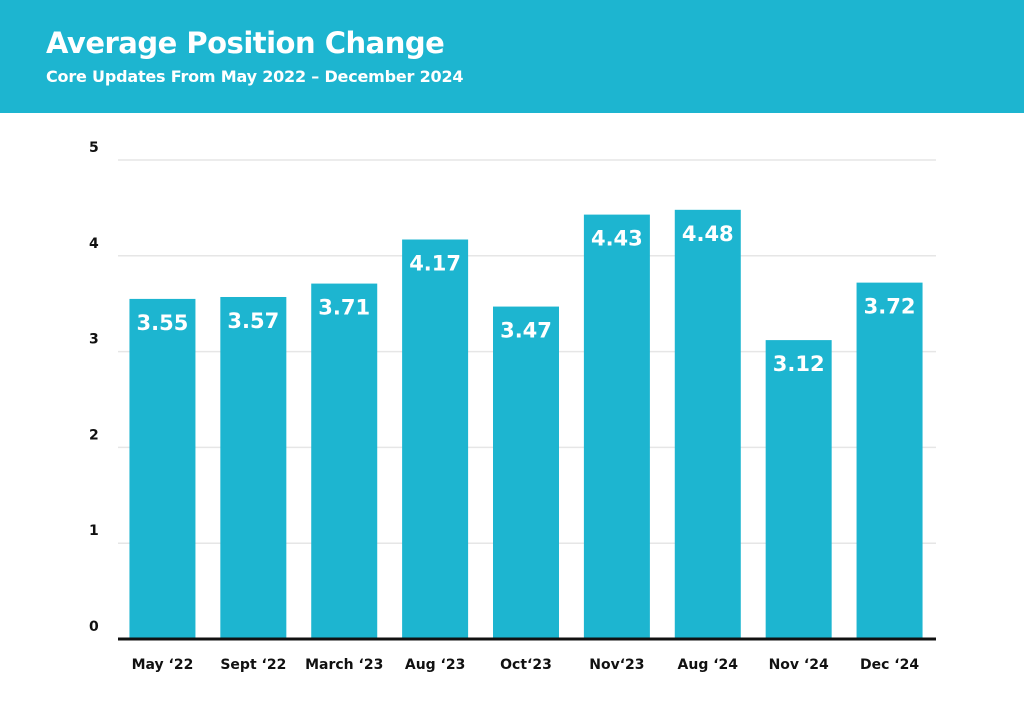  Describe the element at coordinates (253, 665) in the screenshot. I see `x-category-label: Sept ‘22` at that location.